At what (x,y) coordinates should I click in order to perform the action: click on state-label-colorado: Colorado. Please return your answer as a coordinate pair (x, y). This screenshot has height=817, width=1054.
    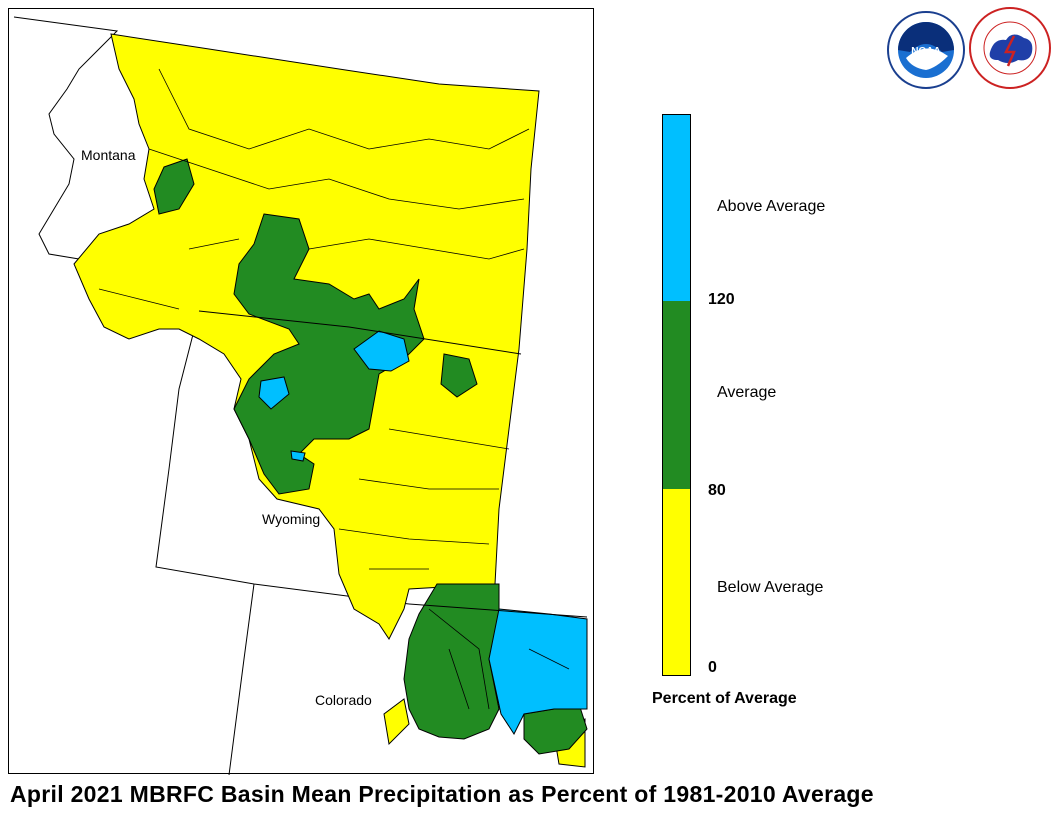
    Looking at the image, I should click on (343, 700).